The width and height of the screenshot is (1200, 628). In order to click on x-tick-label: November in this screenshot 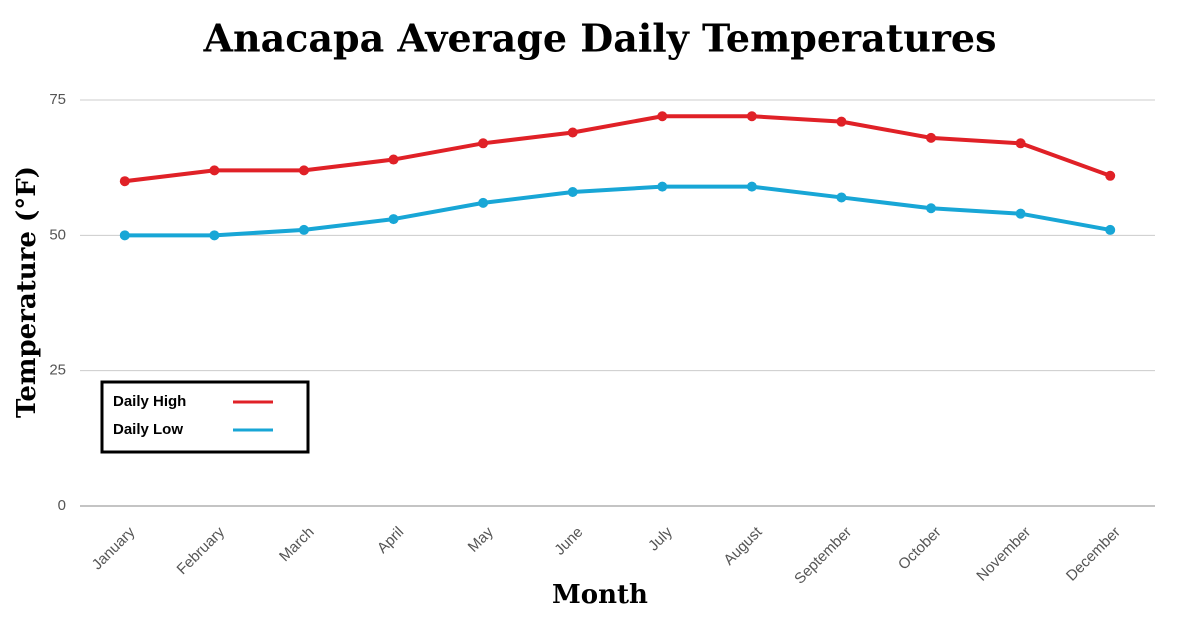, I will do `click(1003, 554)`.